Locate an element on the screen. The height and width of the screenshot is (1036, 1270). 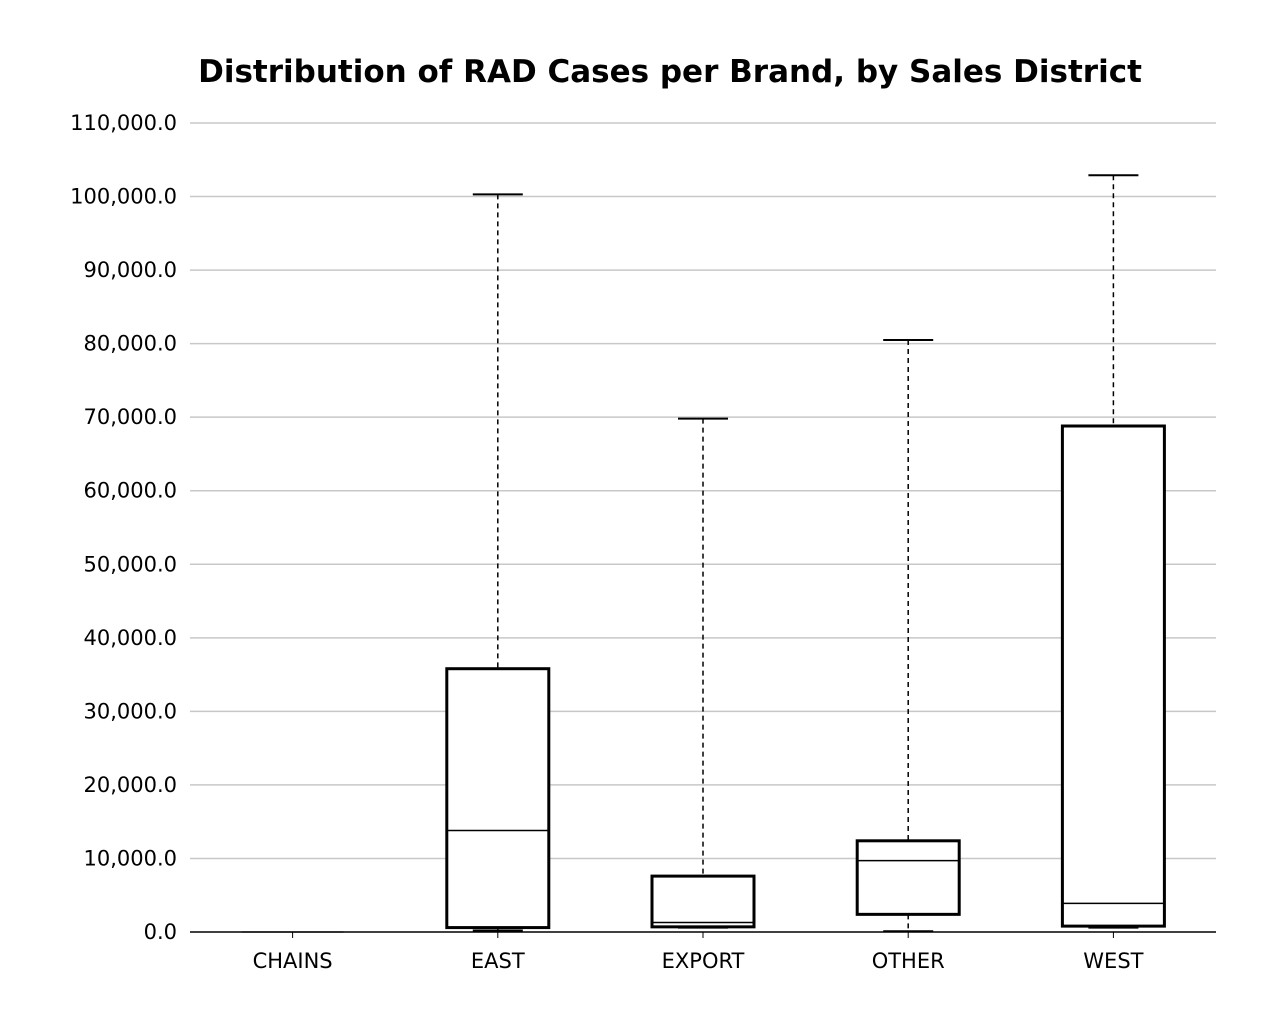
y-tick-label: 90,000.0 is located at coordinates (130, 270).